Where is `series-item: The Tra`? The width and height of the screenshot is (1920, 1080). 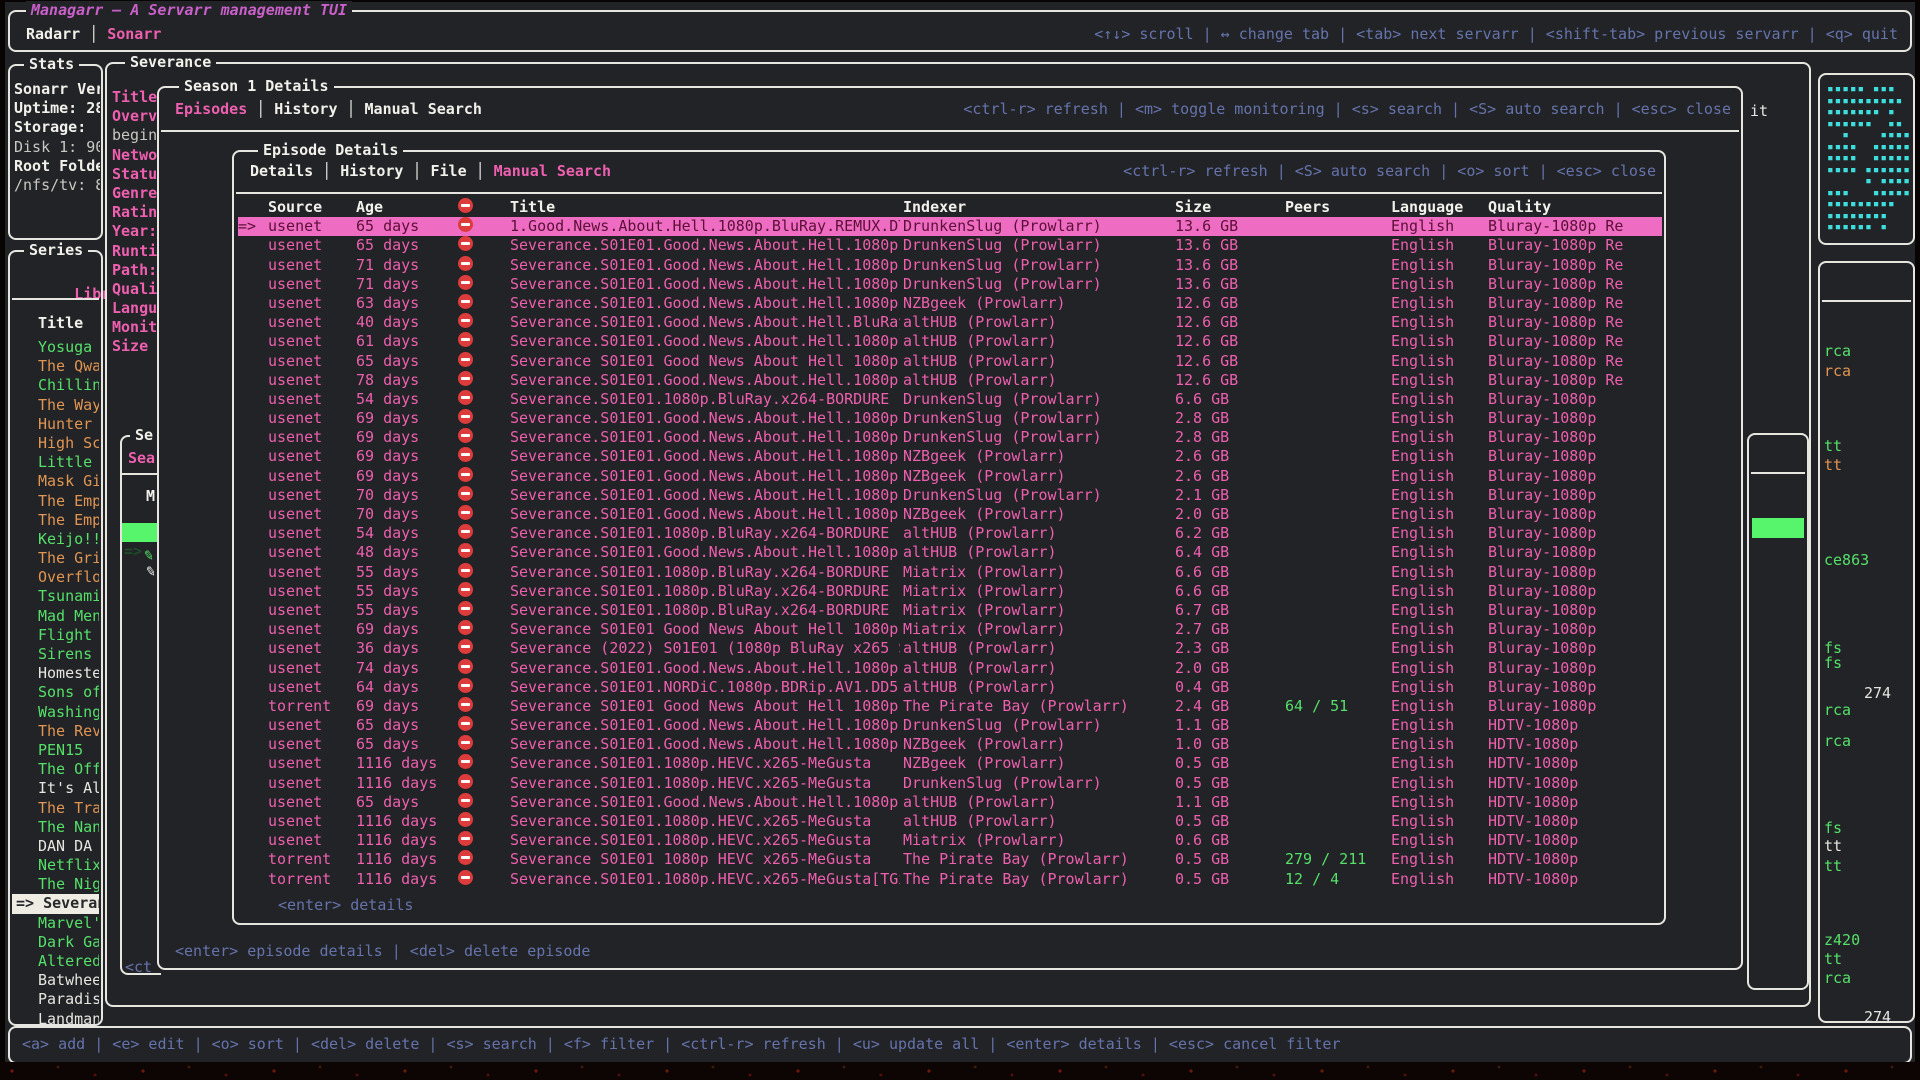
series-item: The Tra is located at coordinates (68, 807).